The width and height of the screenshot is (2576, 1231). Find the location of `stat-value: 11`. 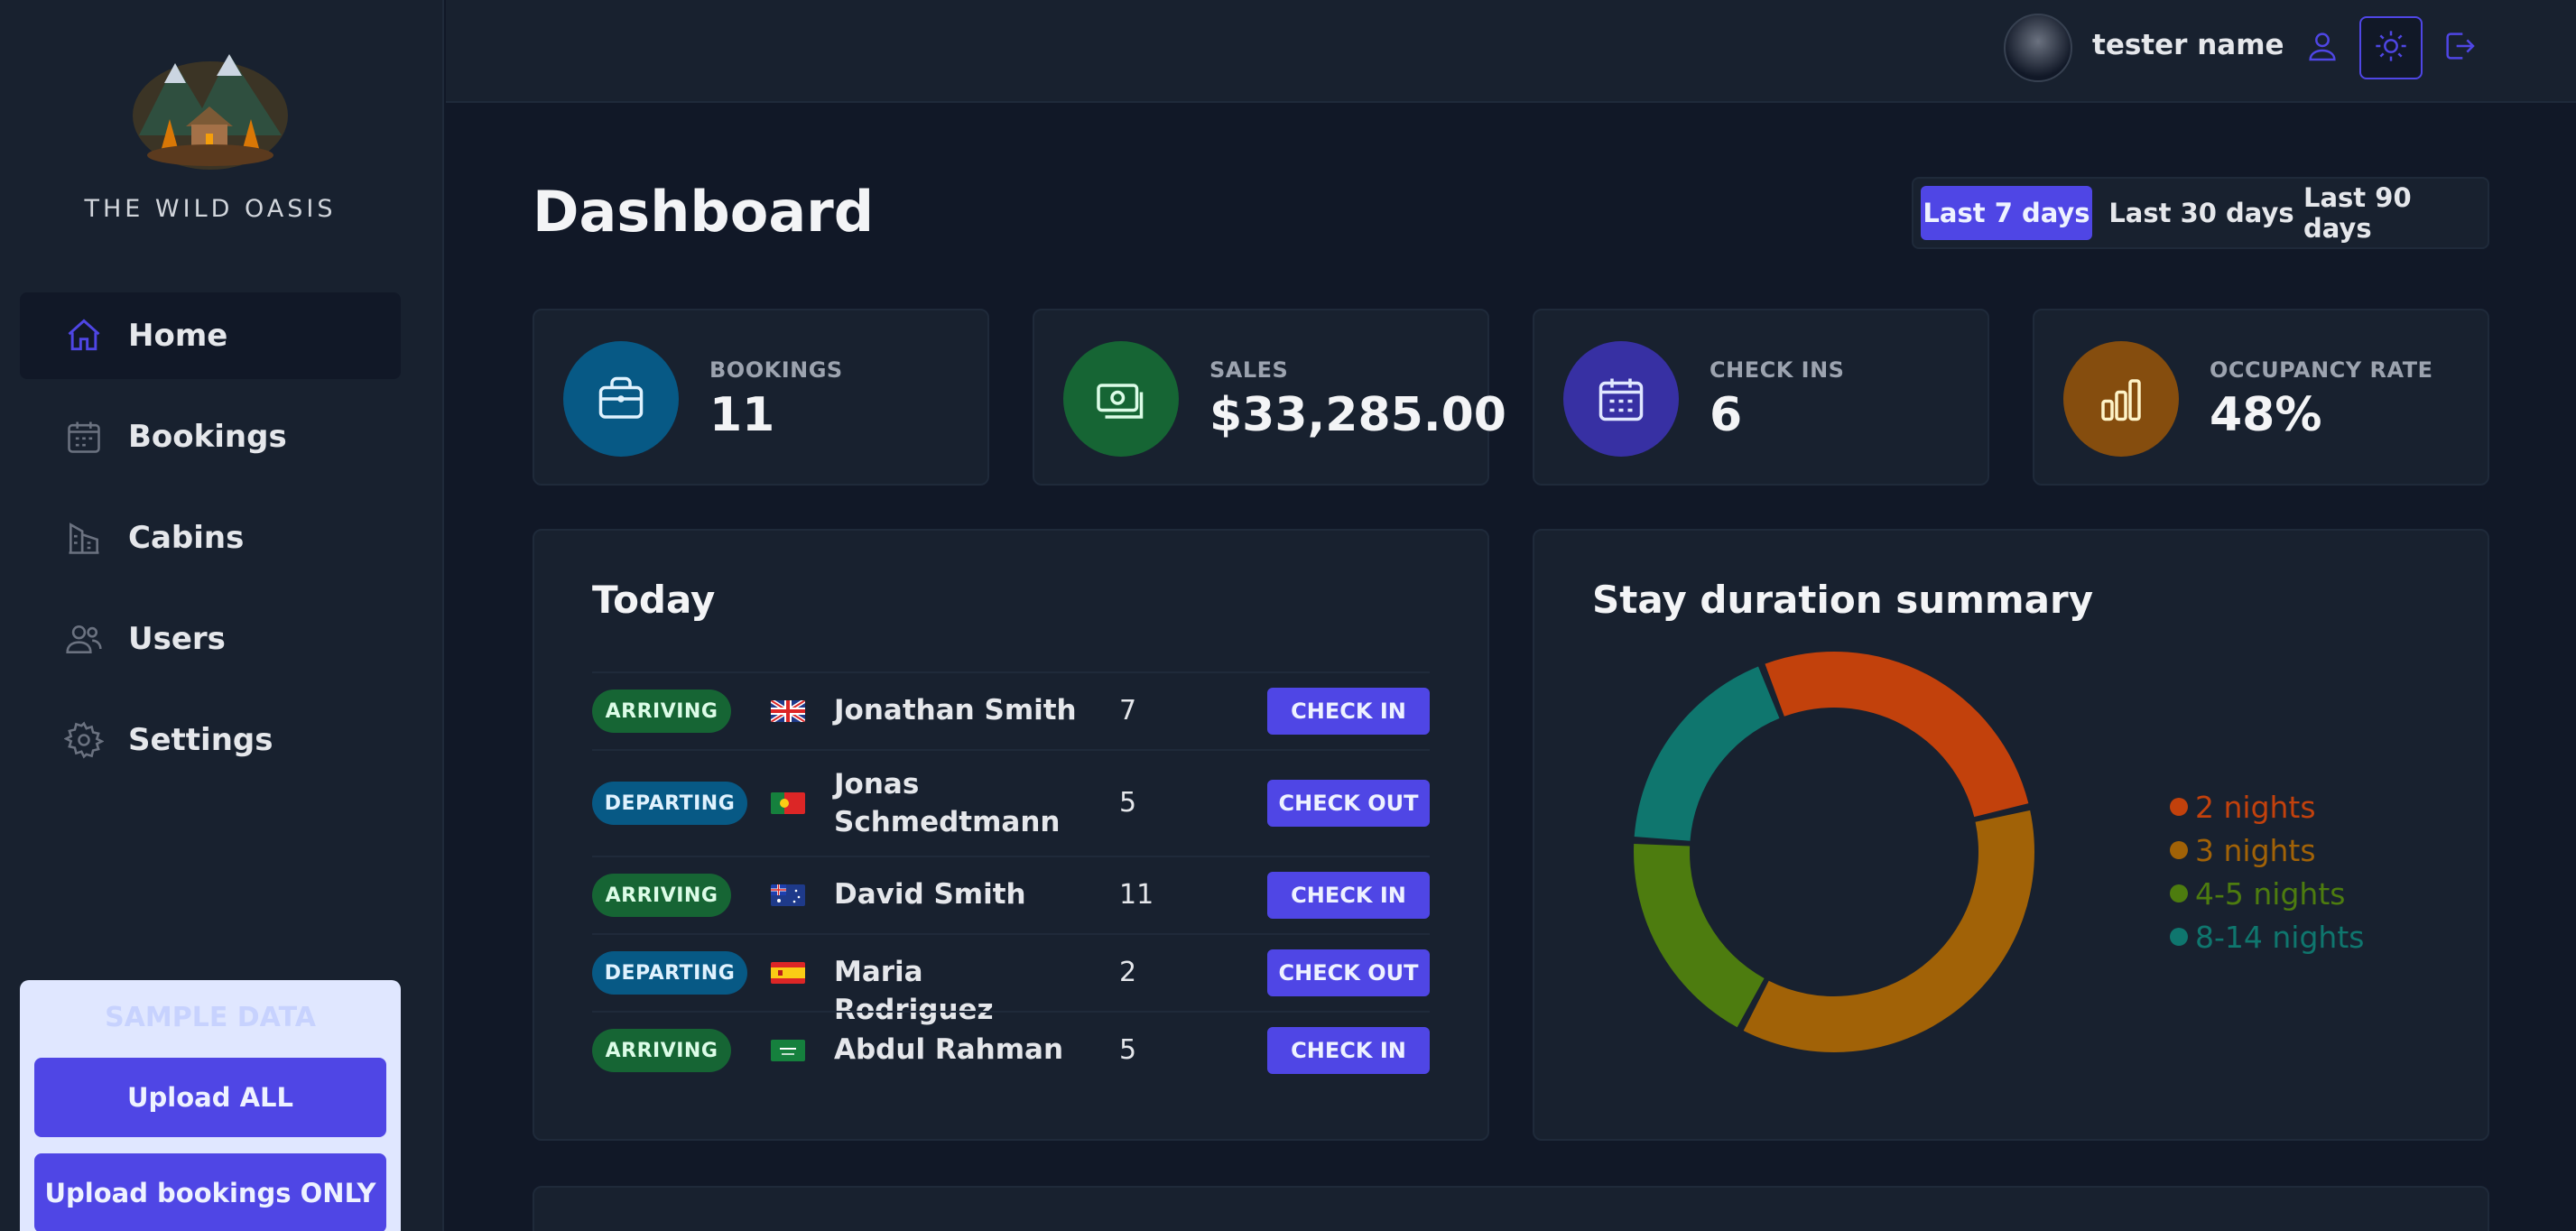

stat-value: 11 is located at coordinates (742, 415).